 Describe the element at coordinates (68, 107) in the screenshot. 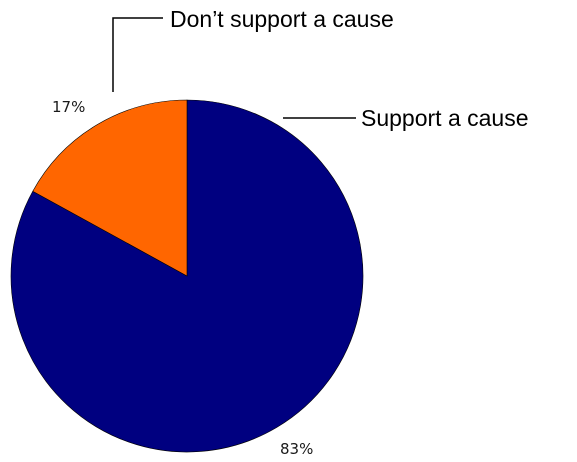

I see `data-label-dont-support: 17%` at that location.